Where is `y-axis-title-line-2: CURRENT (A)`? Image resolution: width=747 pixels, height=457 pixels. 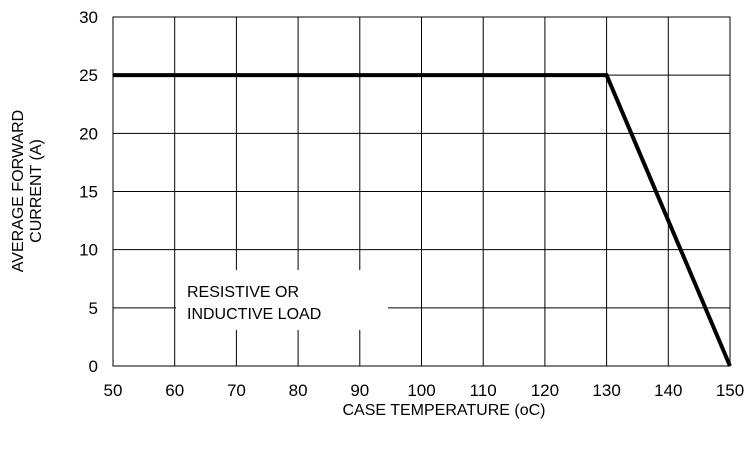
y-axis-title-line-2: CURRENT (A) is located at coordinates (36, 191).